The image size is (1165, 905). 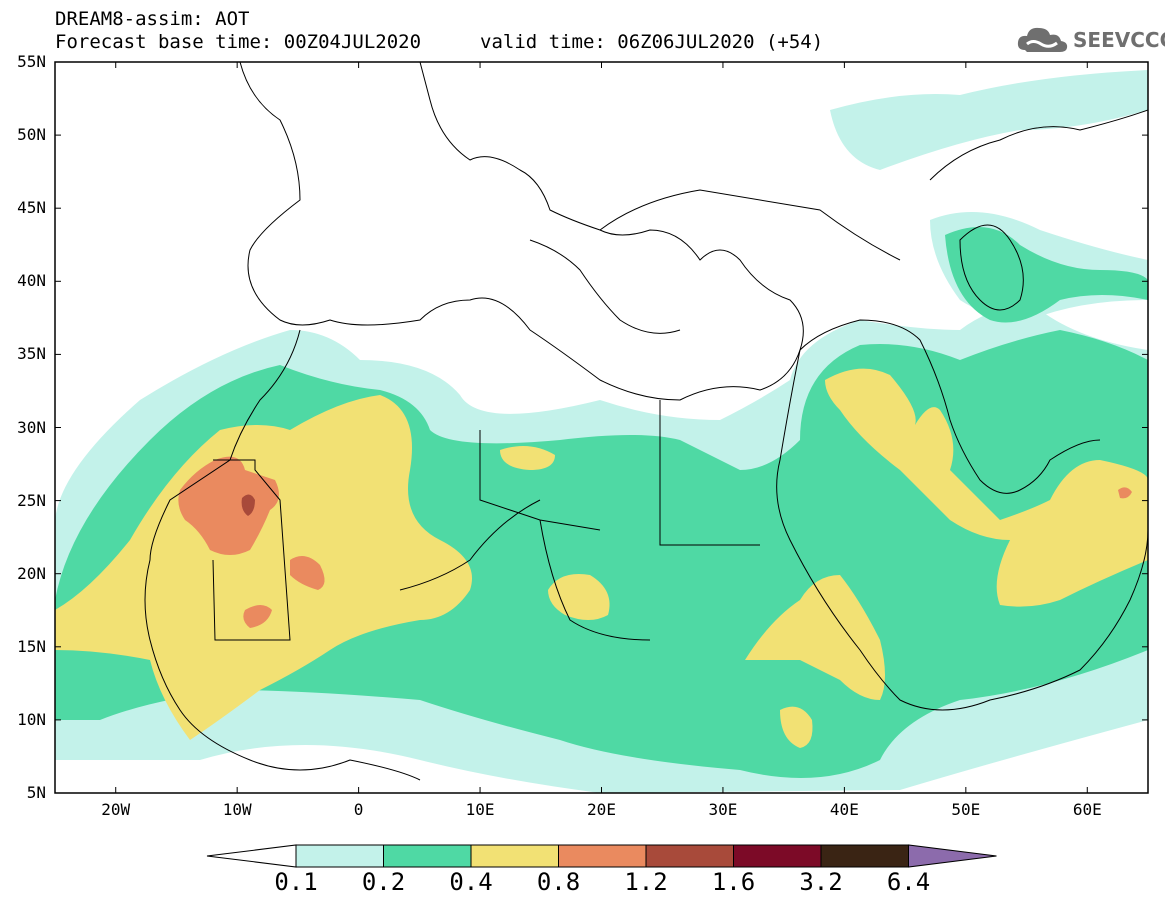 I want to click on lon-tick-label: 0, so click(x=358, y=809).